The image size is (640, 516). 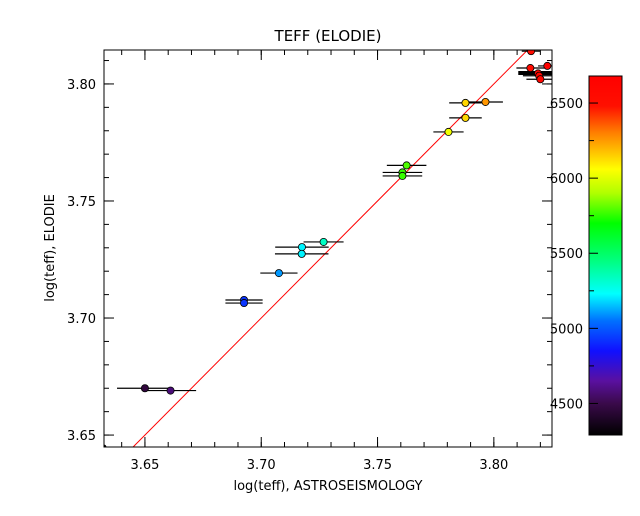 I want to click on y-axis-label: log(teff), ELODIE, so click(x=50, y=248).